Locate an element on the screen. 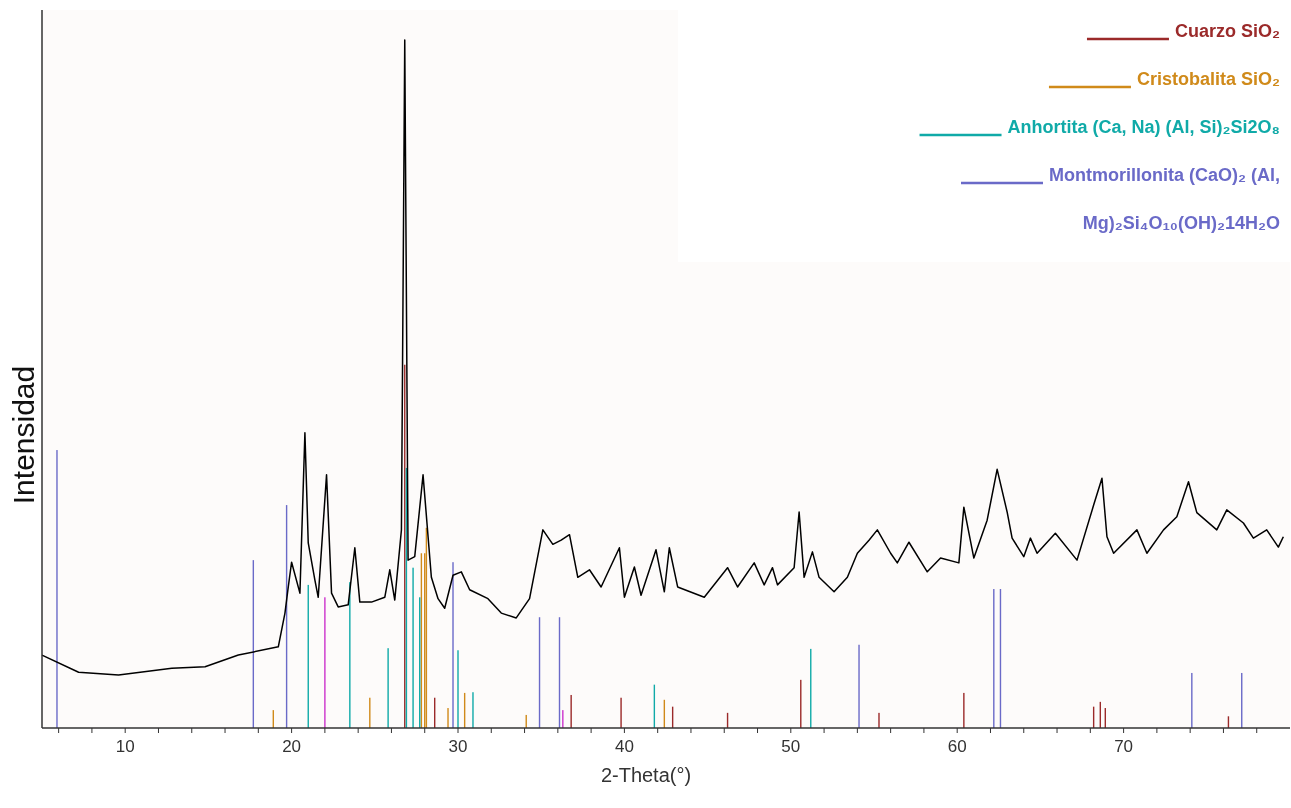  x-axis-title: 2-Theta(°) is located at coordinates (646, 775).